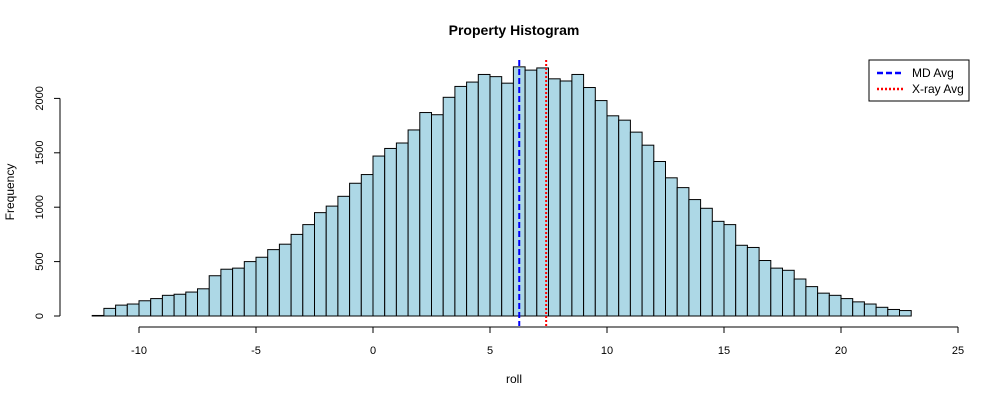 This screenshot has height=400, width=1000. What do you see at coordinates (958, 351) in the screenshot?
I see `x-tick-label: 25` at bounding box center [958, 351].